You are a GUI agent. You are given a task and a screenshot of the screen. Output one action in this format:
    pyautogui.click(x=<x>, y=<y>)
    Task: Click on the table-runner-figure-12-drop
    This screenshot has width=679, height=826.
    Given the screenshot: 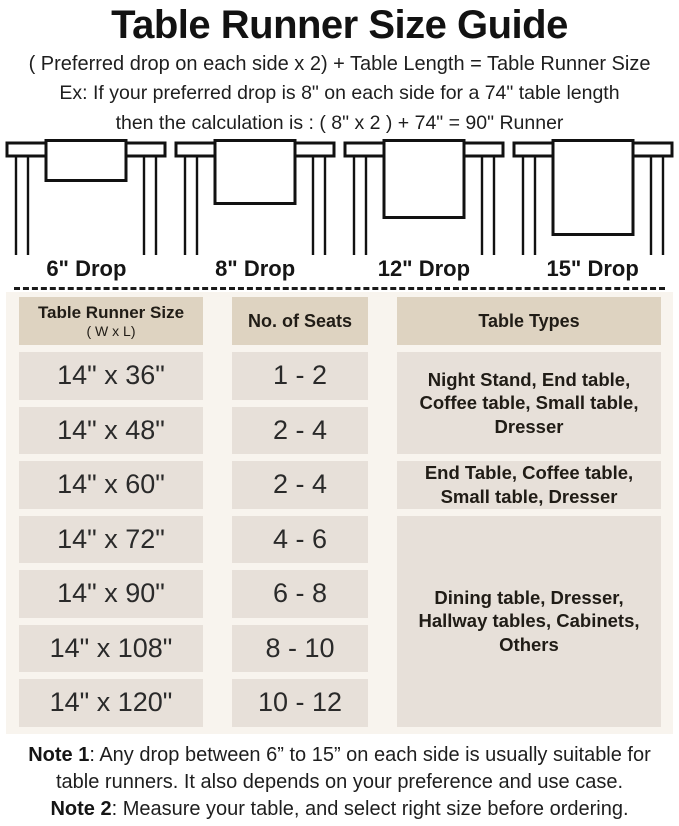 What is the action you would take?
    pyautogui.click(x=424, y=197)
    